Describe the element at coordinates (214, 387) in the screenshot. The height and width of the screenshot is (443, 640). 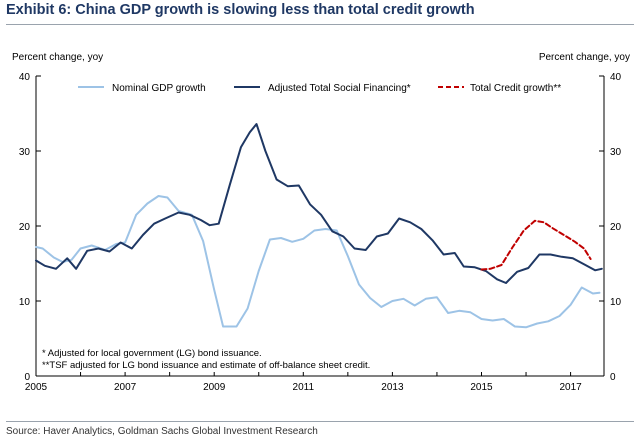
I see `x-tick-label-2009: 2009` at that location.